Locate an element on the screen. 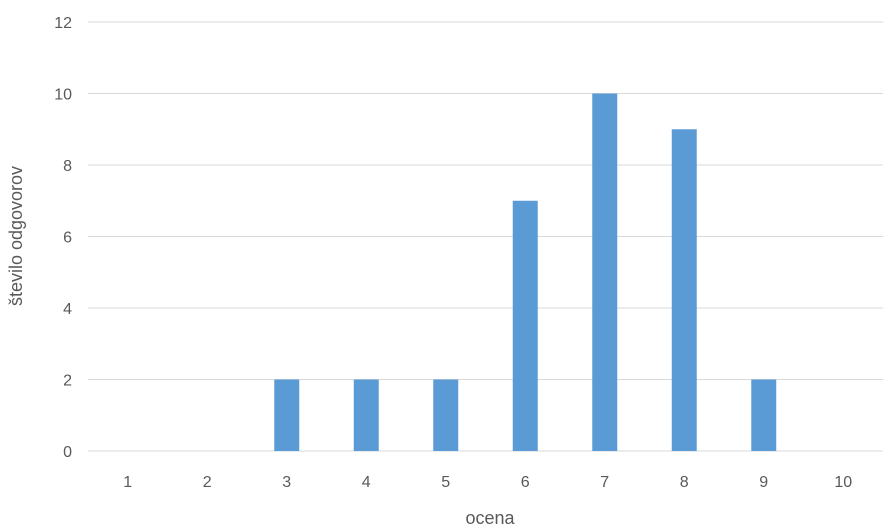 This screenshot has height=530, width=893. x-tick-label: 4 is located at coordinates (366, 482).